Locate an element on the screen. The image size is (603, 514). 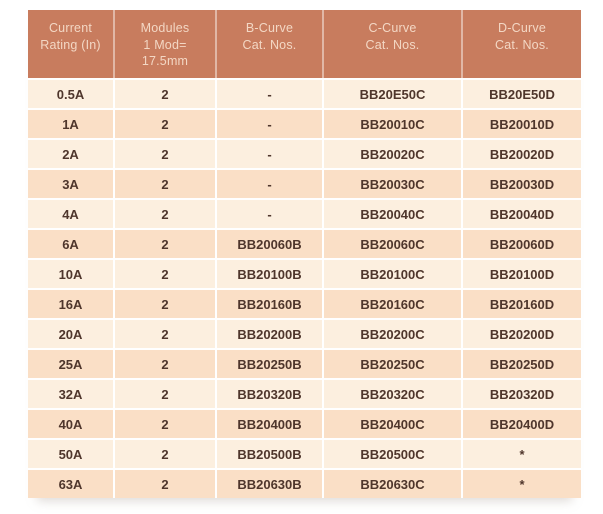
table-cell: BB20160B is located at coordinates (268, 303).